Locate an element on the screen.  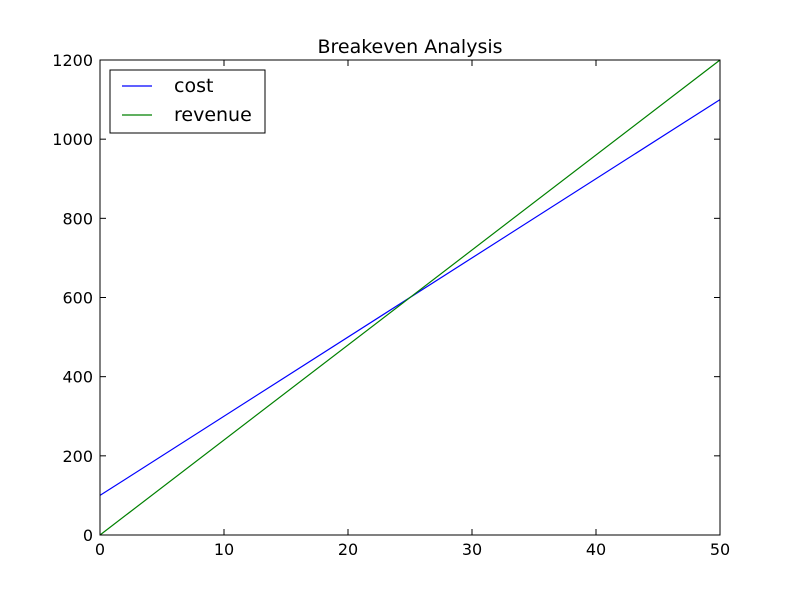
y-tick-label: 400 is located at coordinates (77, 377).